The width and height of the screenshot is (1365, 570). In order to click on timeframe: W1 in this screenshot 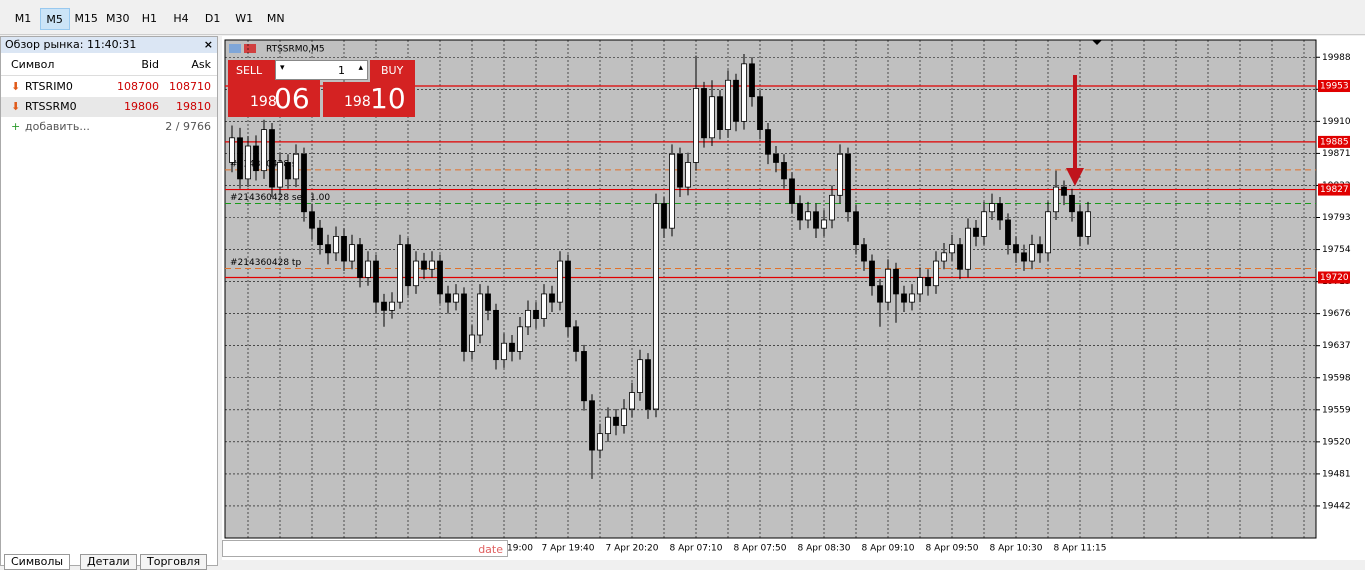, I will do `click(244, 18)`.